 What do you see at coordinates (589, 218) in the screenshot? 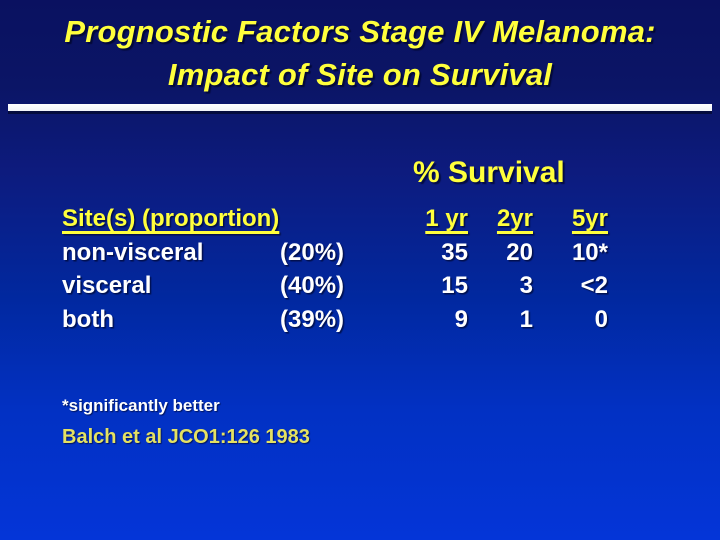
I see `column-header-5yr: 5yr` at bounding box center [589, 218].